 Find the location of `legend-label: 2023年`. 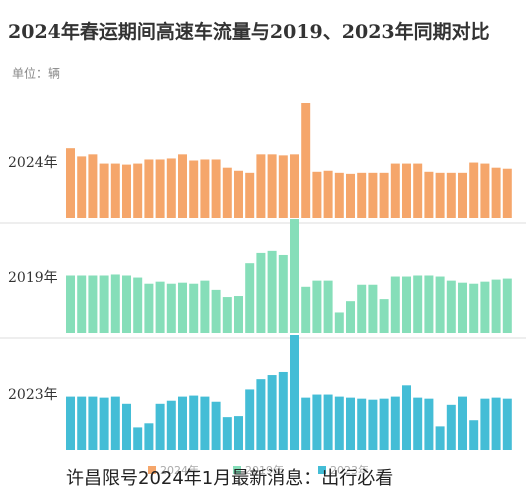

legend-label: 2023年 is located at coordinates (349, 470).